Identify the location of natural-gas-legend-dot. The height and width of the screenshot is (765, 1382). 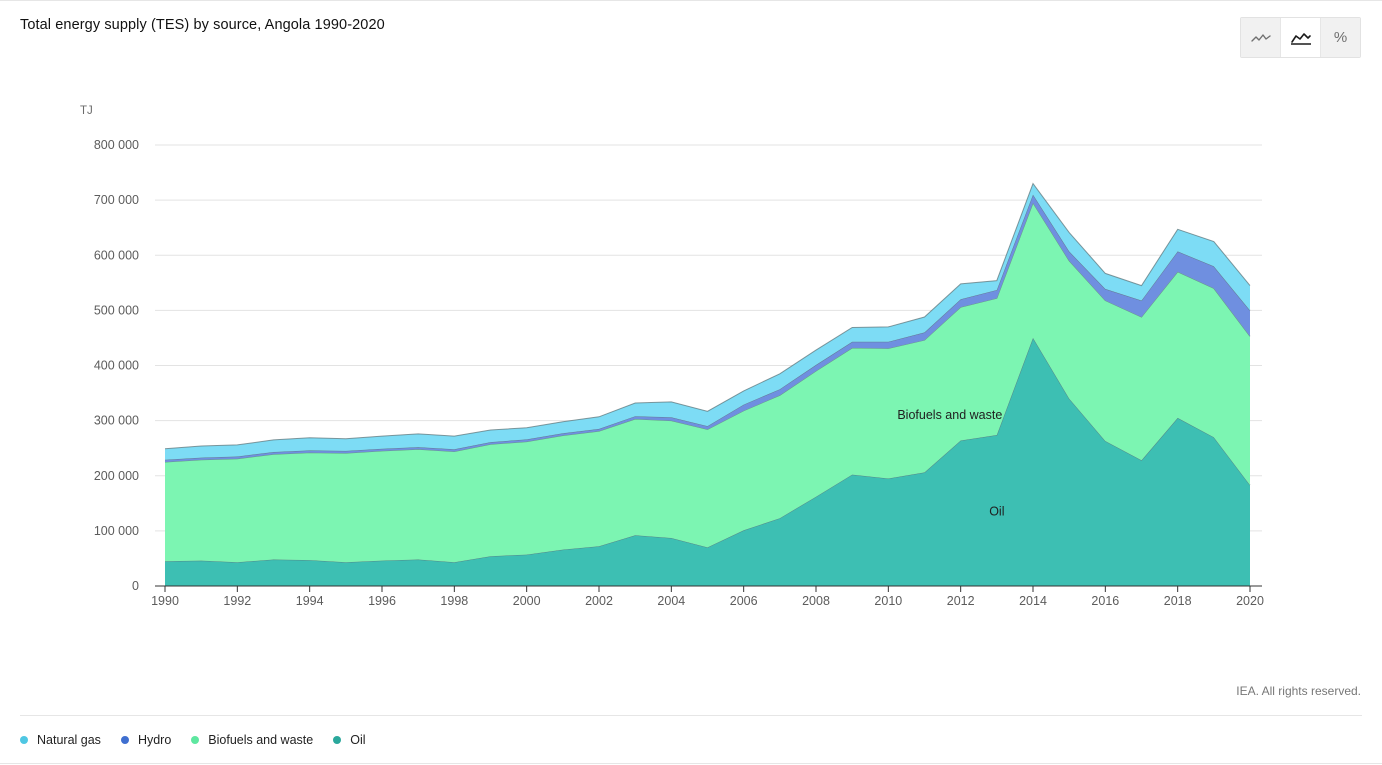
(24, 740).